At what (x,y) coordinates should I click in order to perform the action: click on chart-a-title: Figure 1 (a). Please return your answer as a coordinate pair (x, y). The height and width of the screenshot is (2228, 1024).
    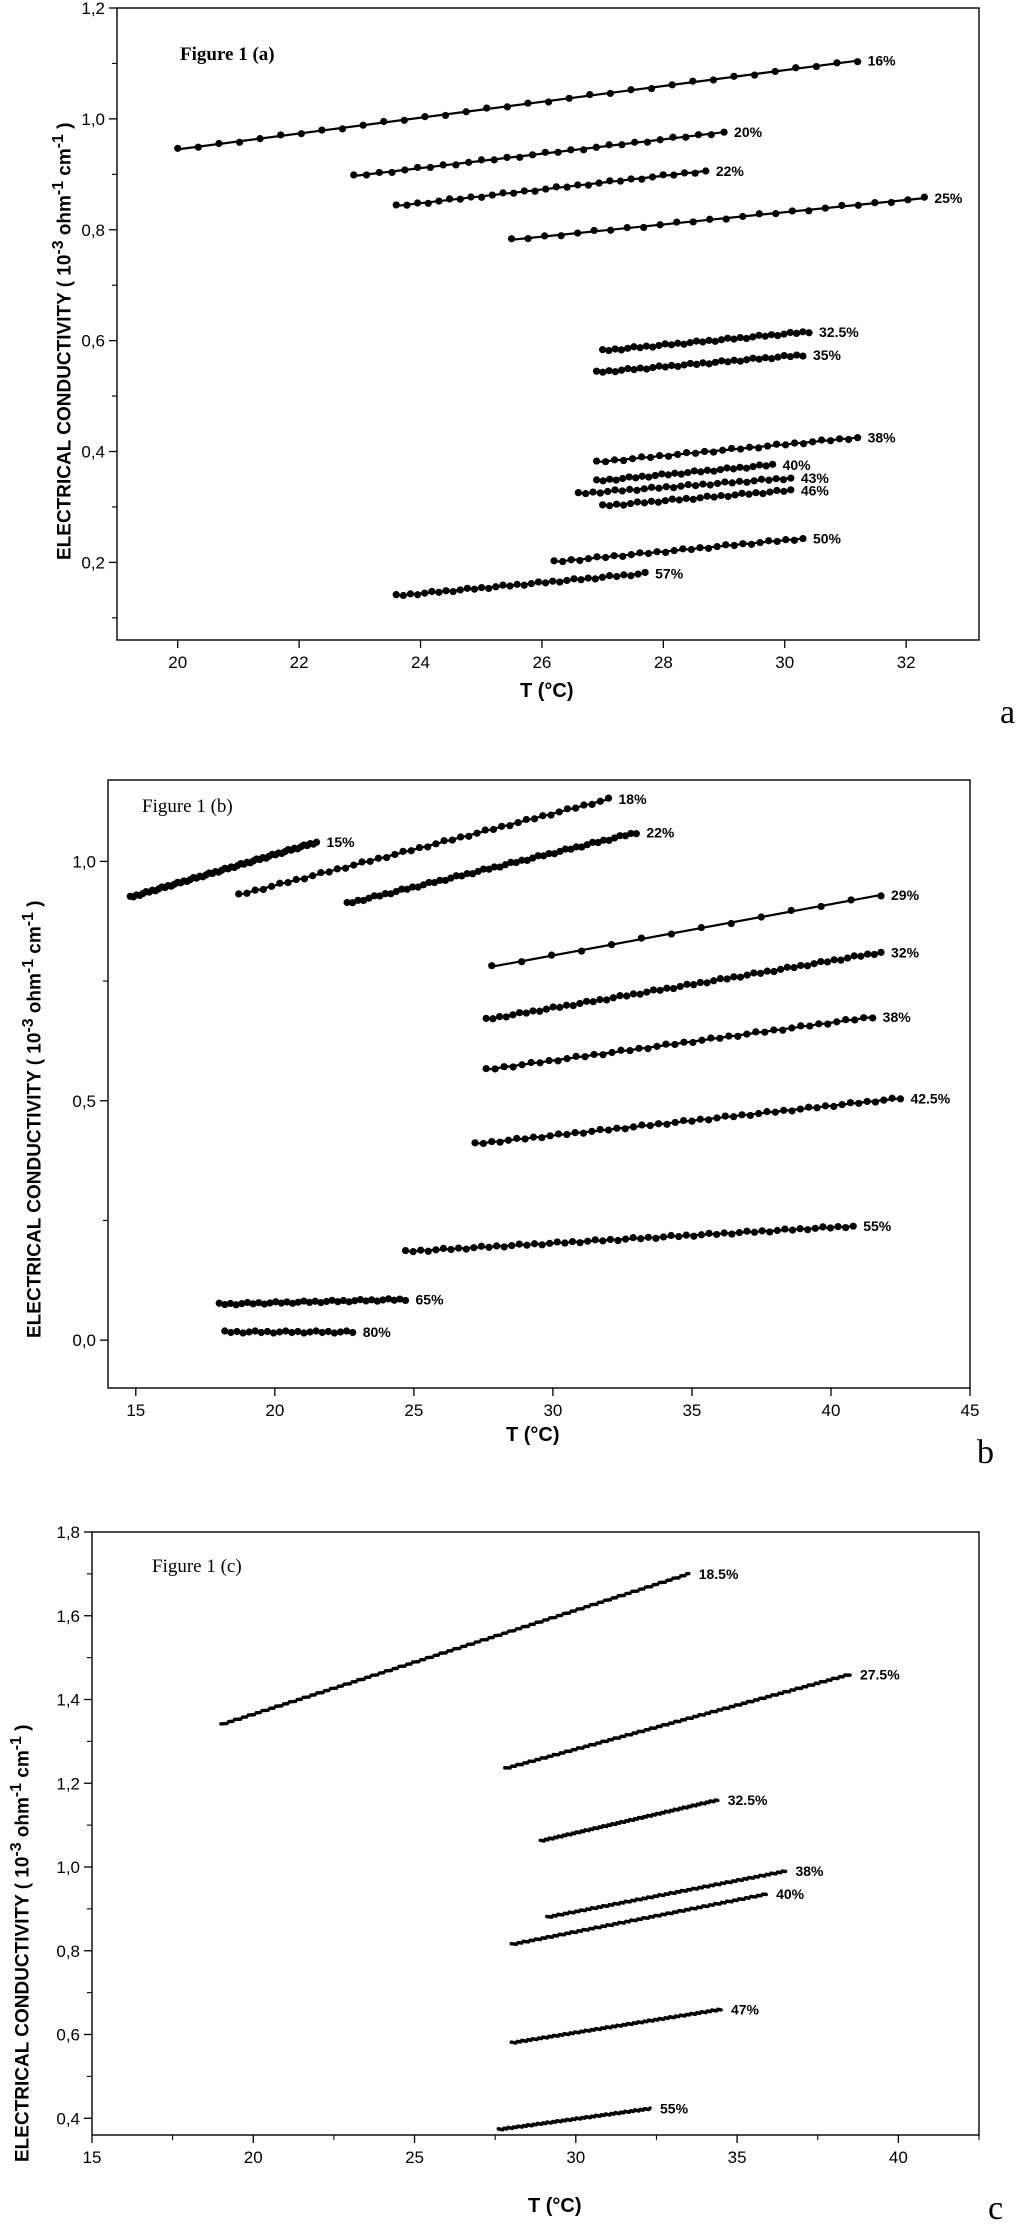
    Looking at the image, I should click on (227, 54).